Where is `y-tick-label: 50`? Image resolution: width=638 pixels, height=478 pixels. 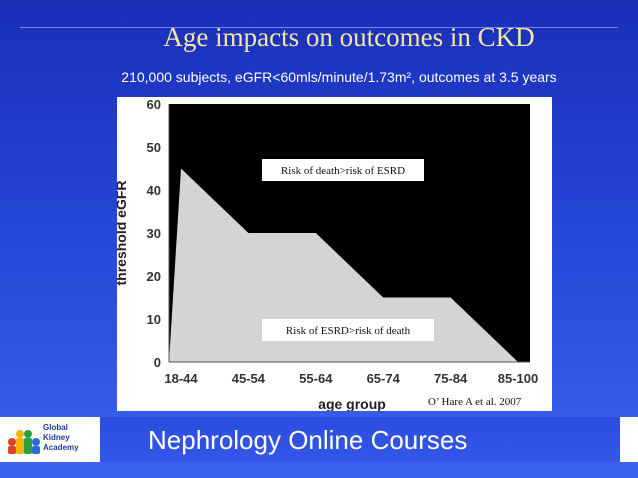
y-tick-label: 50 is located at coordinates (154, 147).